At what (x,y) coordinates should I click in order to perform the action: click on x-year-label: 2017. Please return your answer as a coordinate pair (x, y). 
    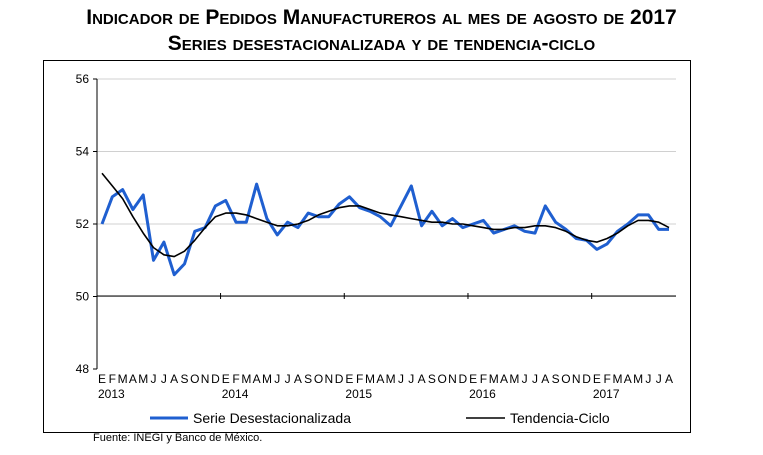
    Looking at the image, I should click on (606, 394).